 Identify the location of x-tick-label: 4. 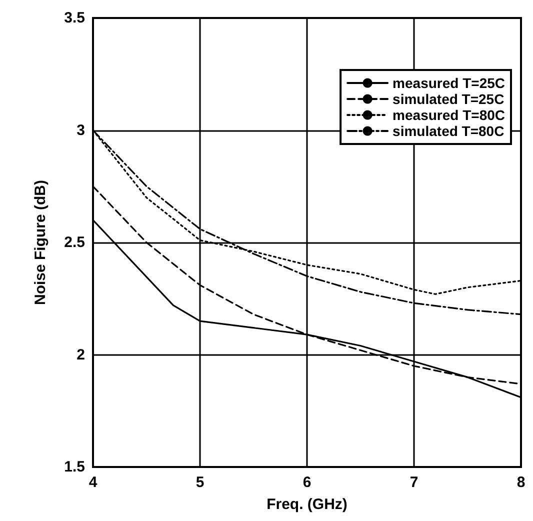
(93, 482).